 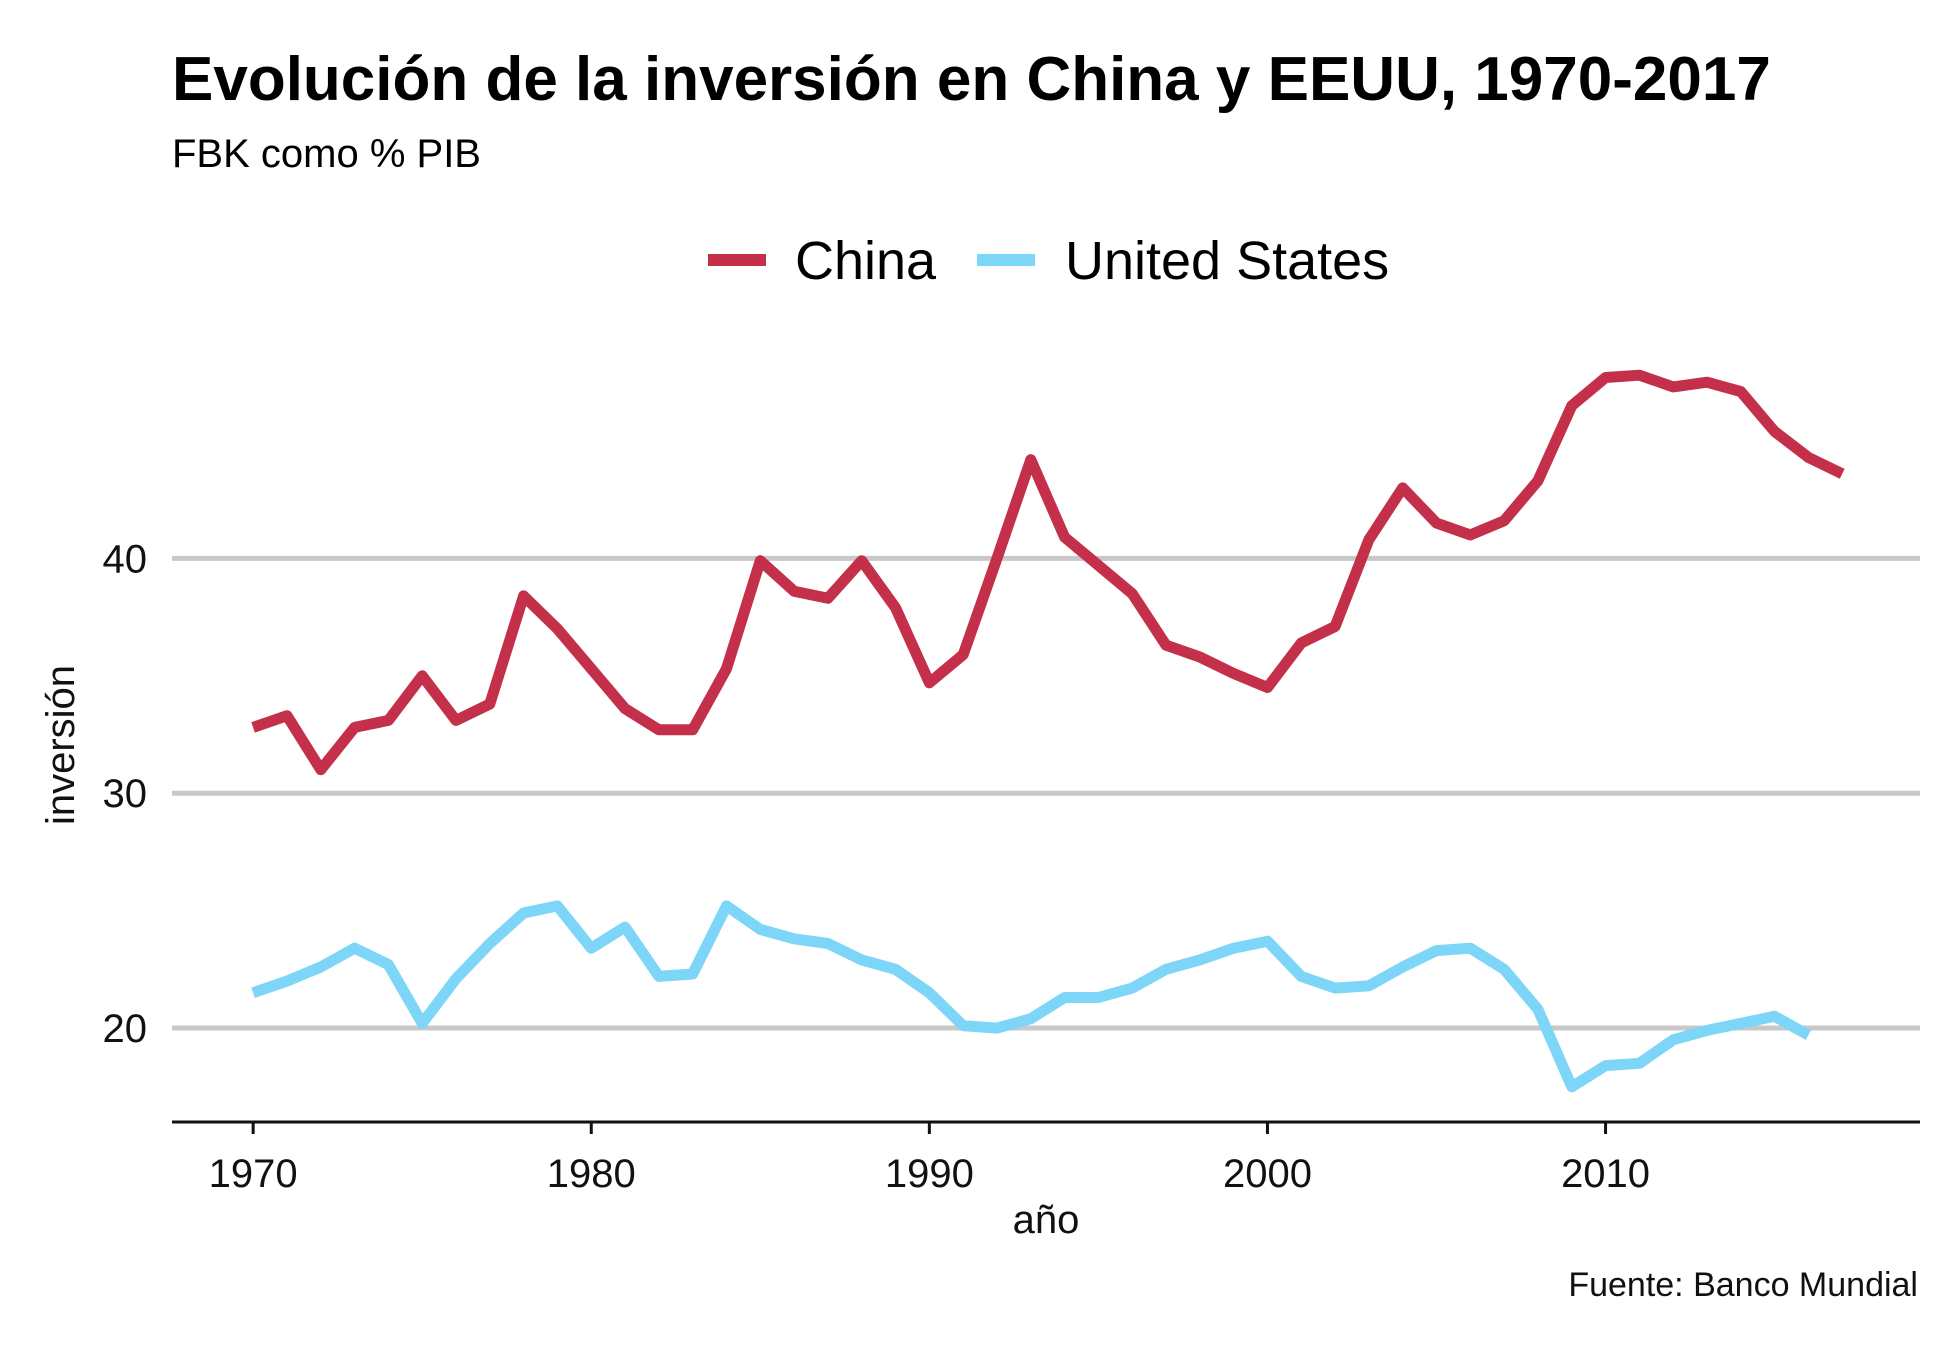 I want to click on x-tick-label: 2010, so click(x=1605, y=1174).